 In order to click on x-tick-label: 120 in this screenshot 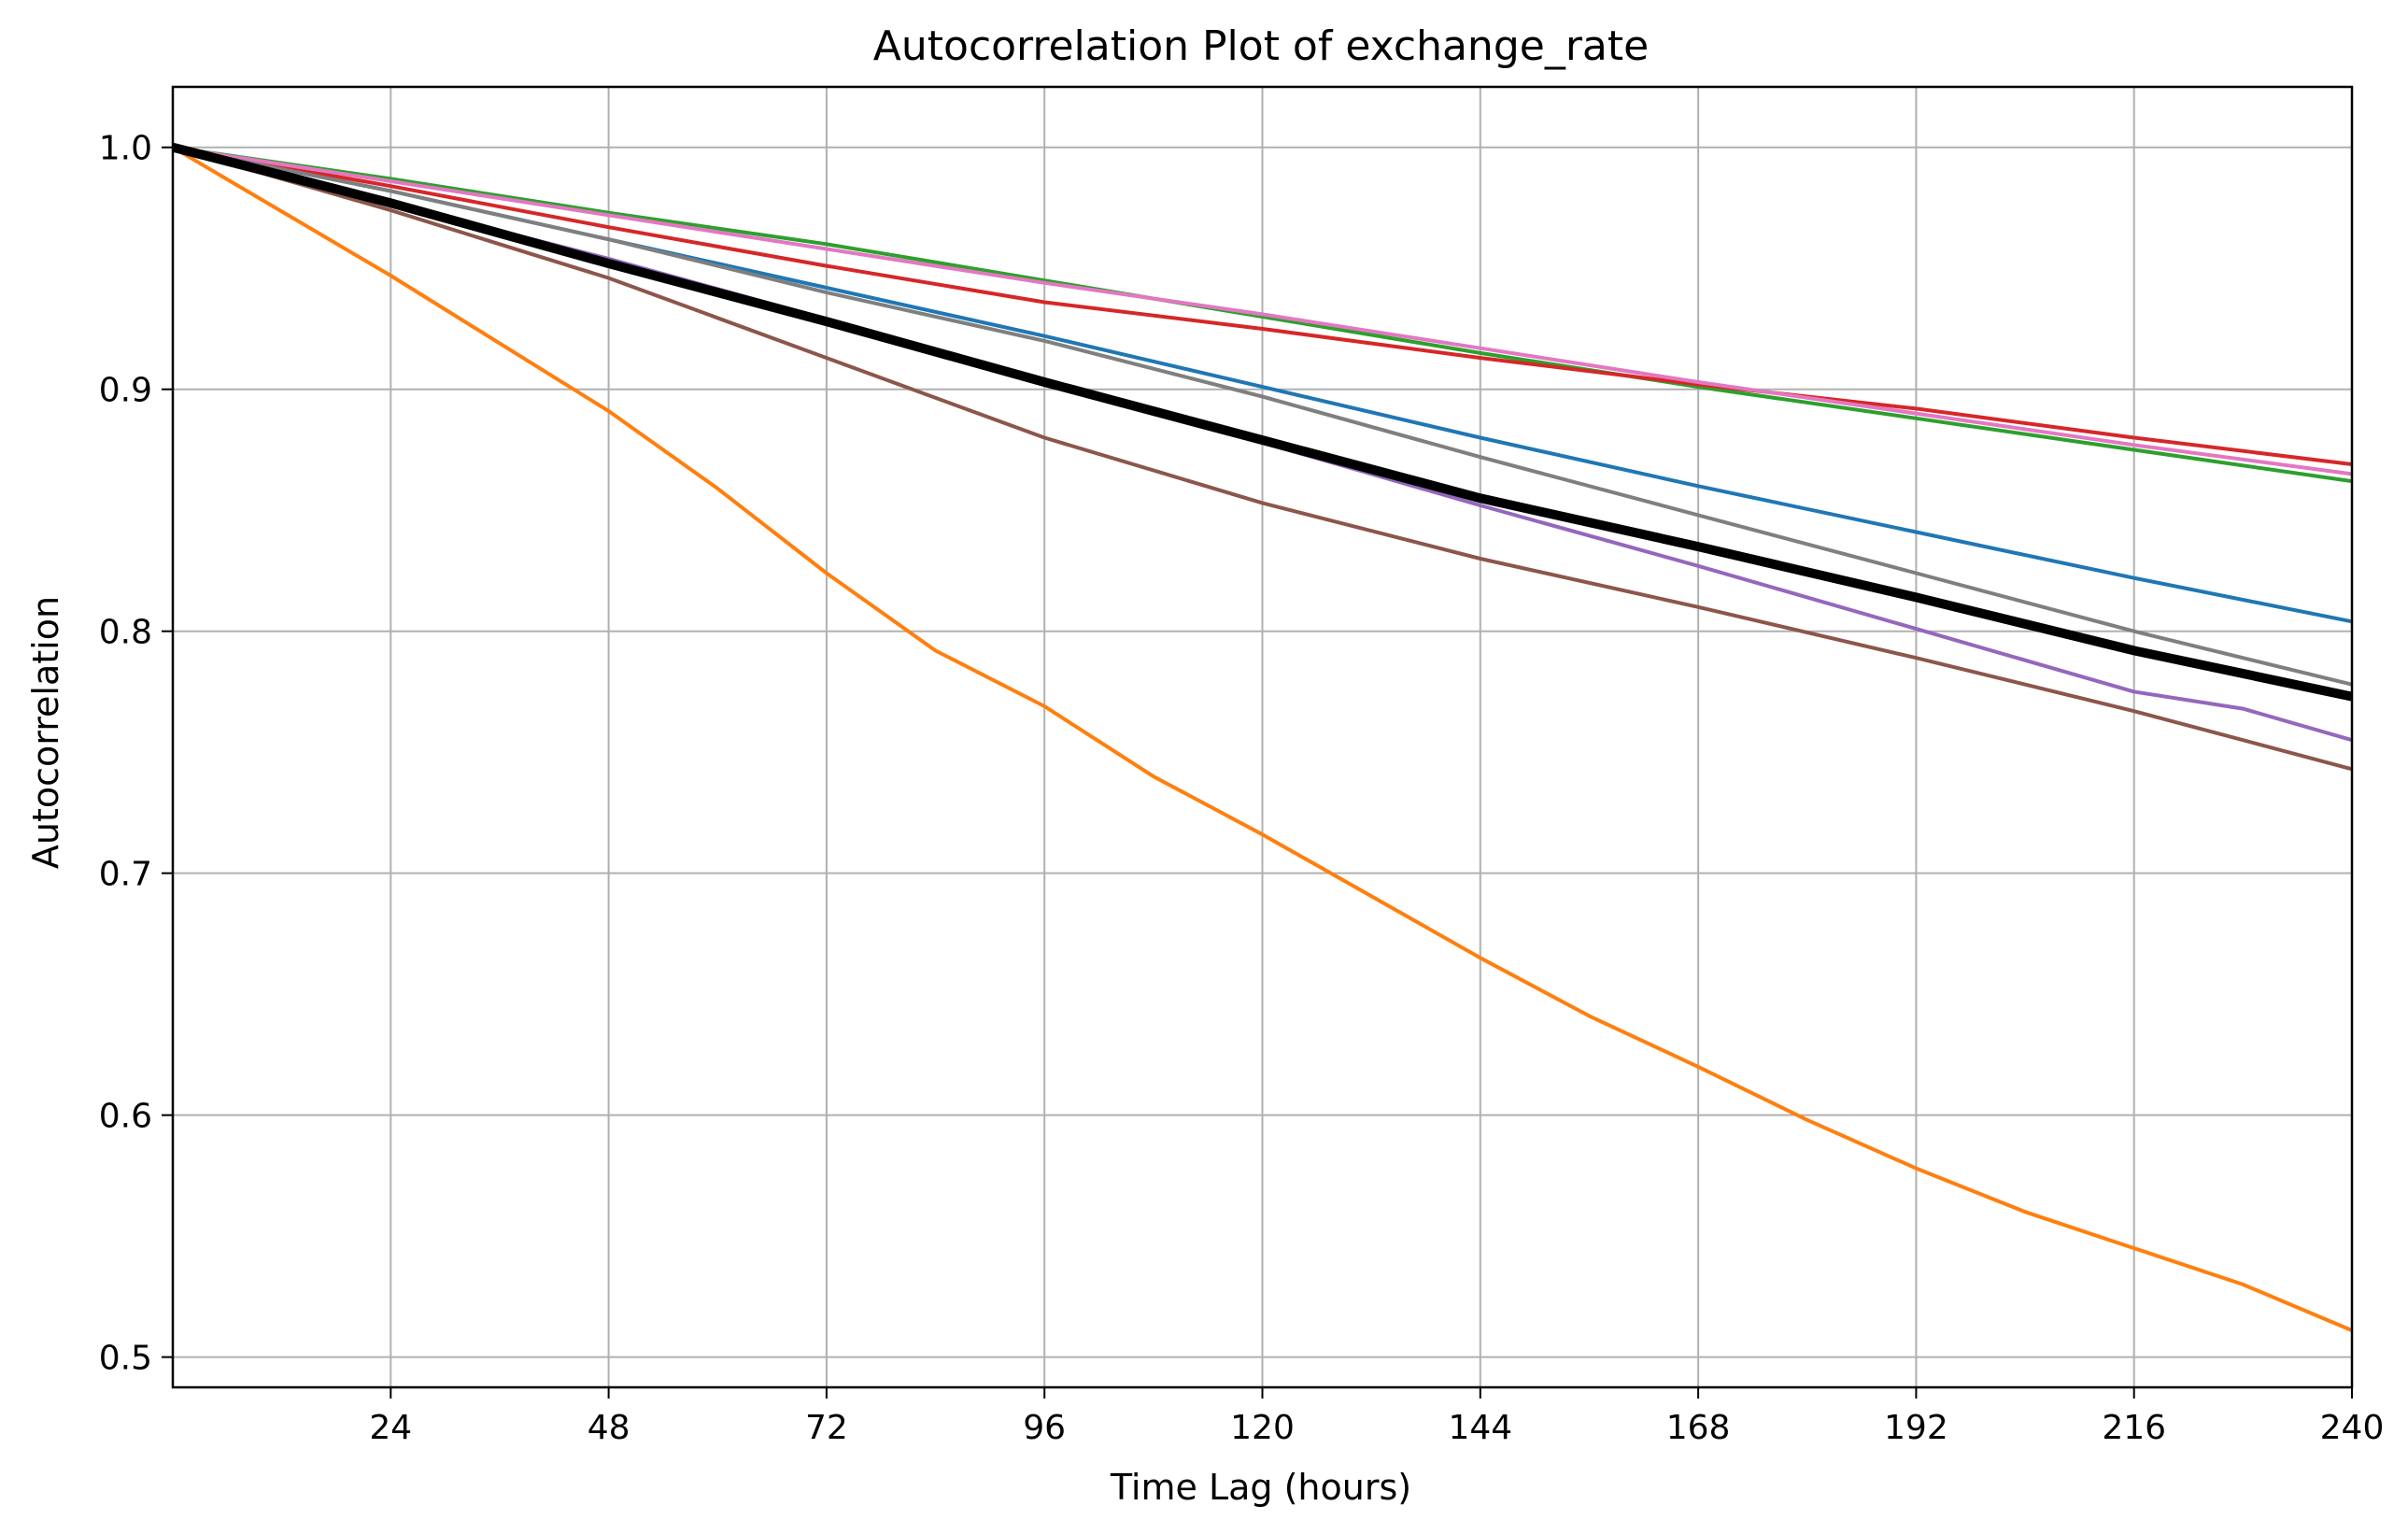, I will do `click(1262, 1428)`.